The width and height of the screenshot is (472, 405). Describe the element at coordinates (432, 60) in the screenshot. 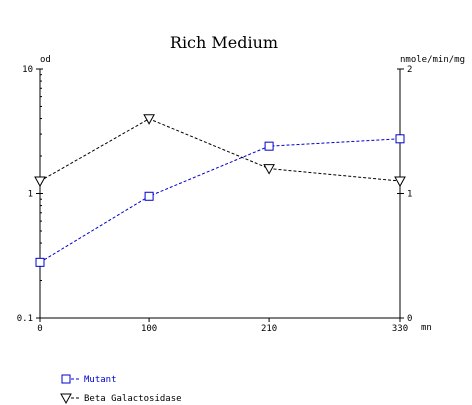

I see `right-axis-label: nmole/min/mg` at that location.